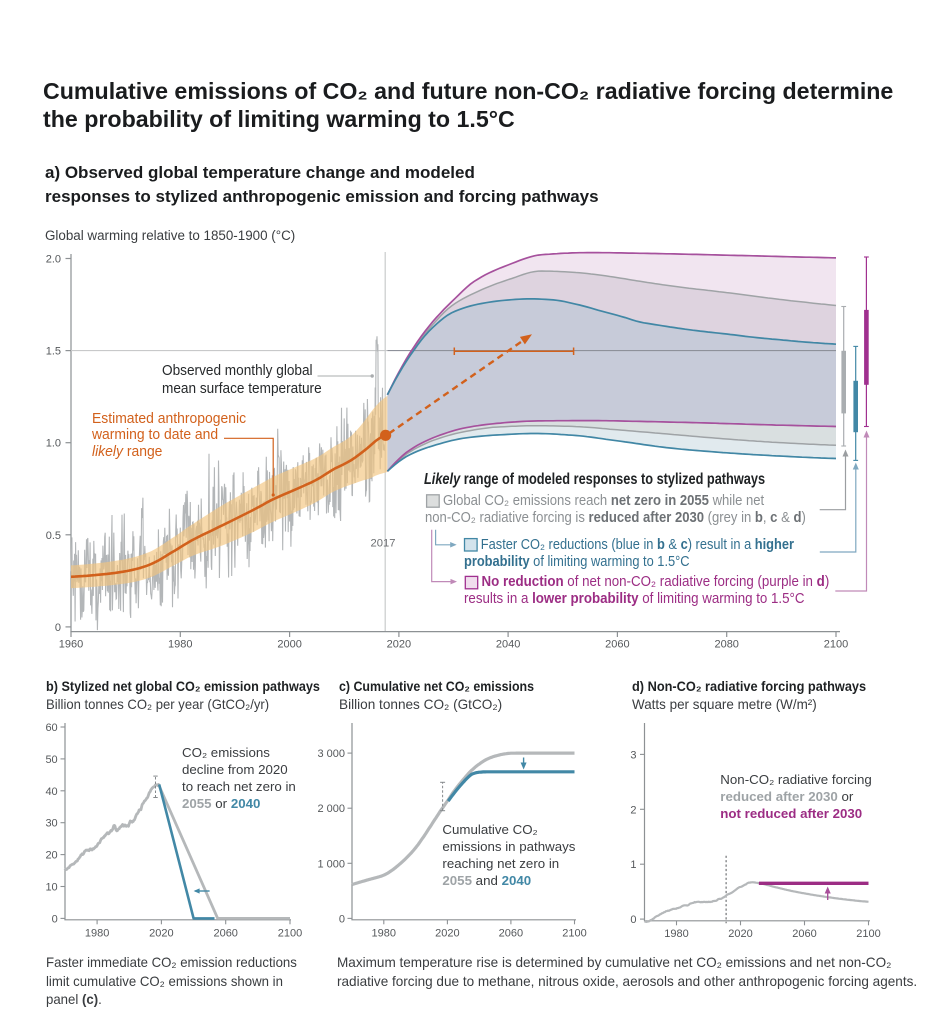 Image resolution: width=947 pixels, height=1024 pixels. I want to click on svg-text: 2000, so click(289, 645).